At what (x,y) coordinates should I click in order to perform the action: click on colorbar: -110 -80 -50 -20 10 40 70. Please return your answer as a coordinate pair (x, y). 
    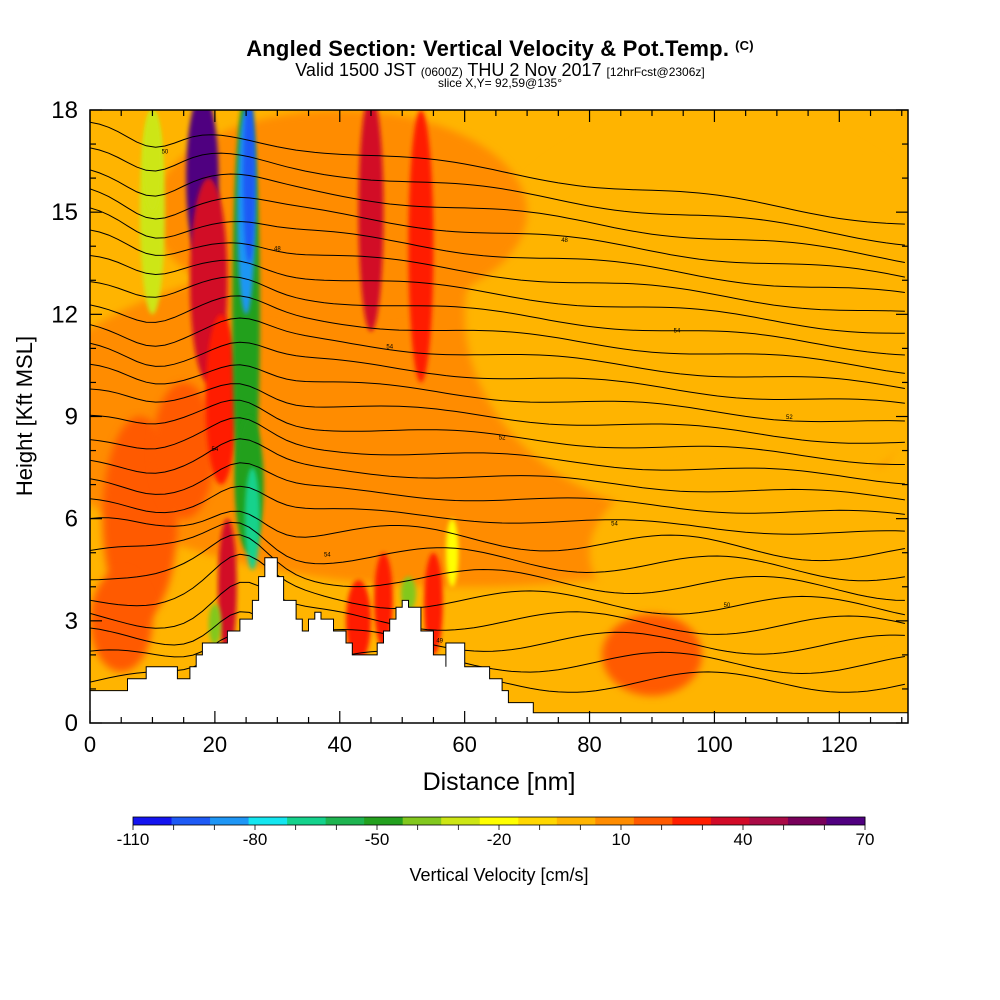
    Looking at the image, I should click on (496, 832).